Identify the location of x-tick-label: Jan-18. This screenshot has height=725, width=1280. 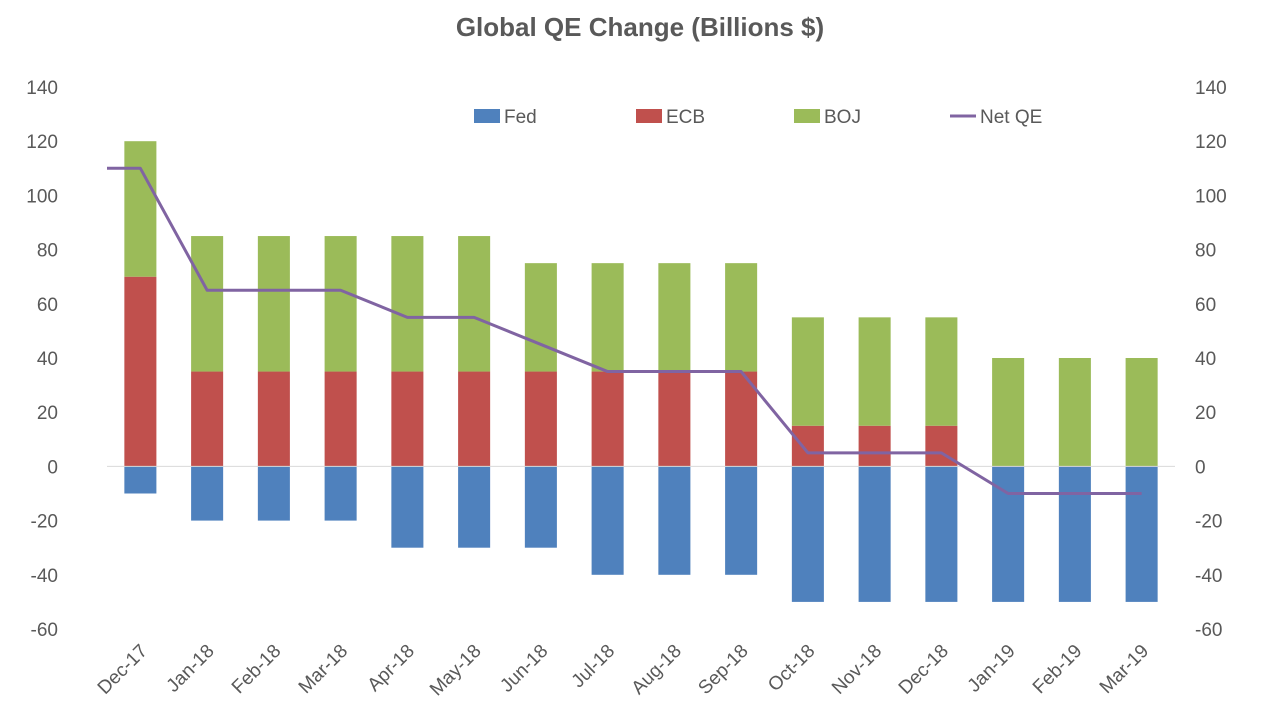
(191, 669).